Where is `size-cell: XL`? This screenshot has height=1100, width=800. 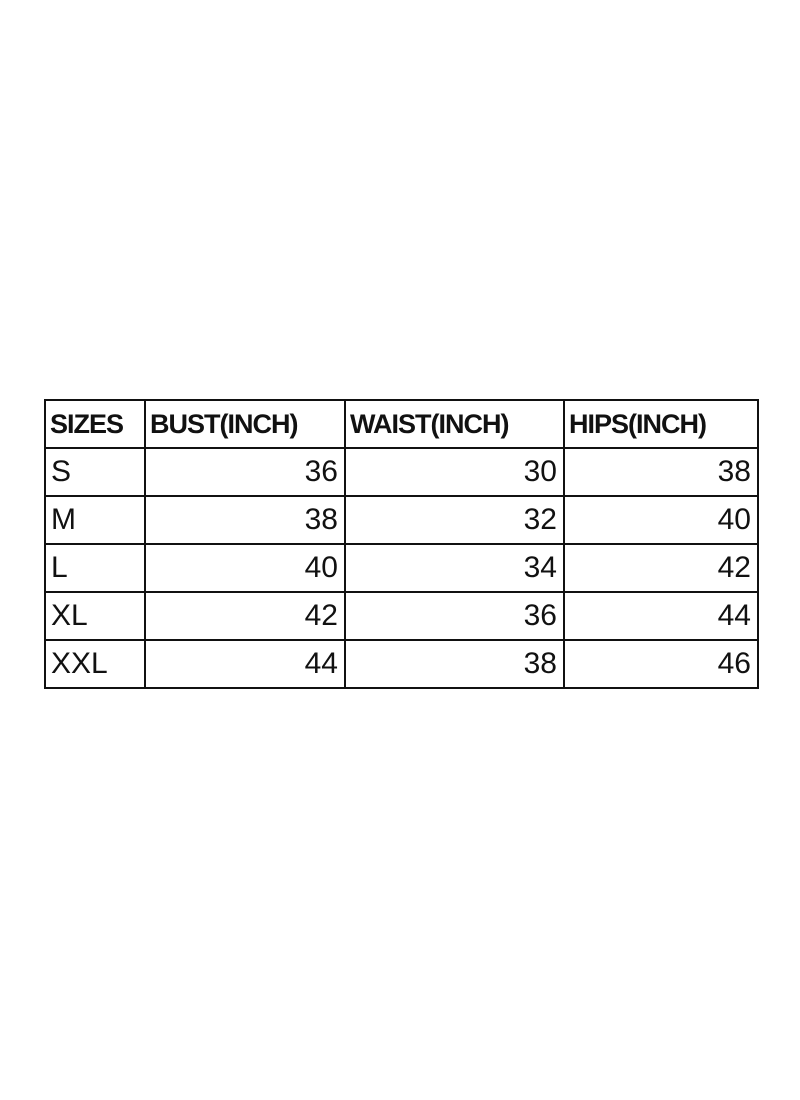 size-cell: XL is located at coordinates (95, 616).